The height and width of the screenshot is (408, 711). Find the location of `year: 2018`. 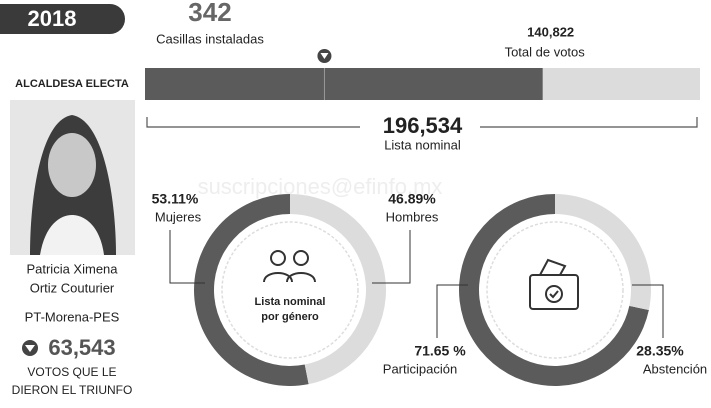

year: 2018 is located at coordinates (52, 18).